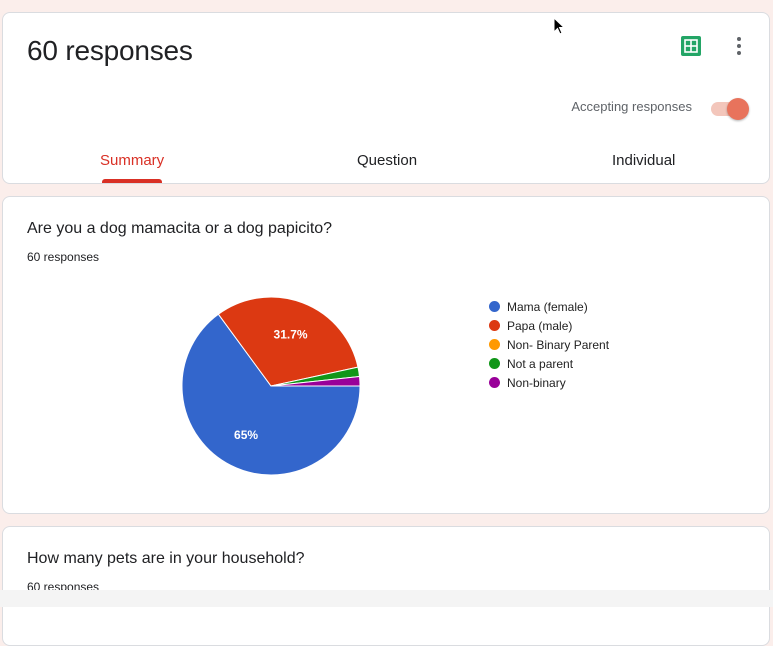 The height and width of the screenshot is (646, 773). What do you see at coordinates (132, 160) in the screenshot?
I see `tab-summary: Summary` at bounding box center [132, 160].